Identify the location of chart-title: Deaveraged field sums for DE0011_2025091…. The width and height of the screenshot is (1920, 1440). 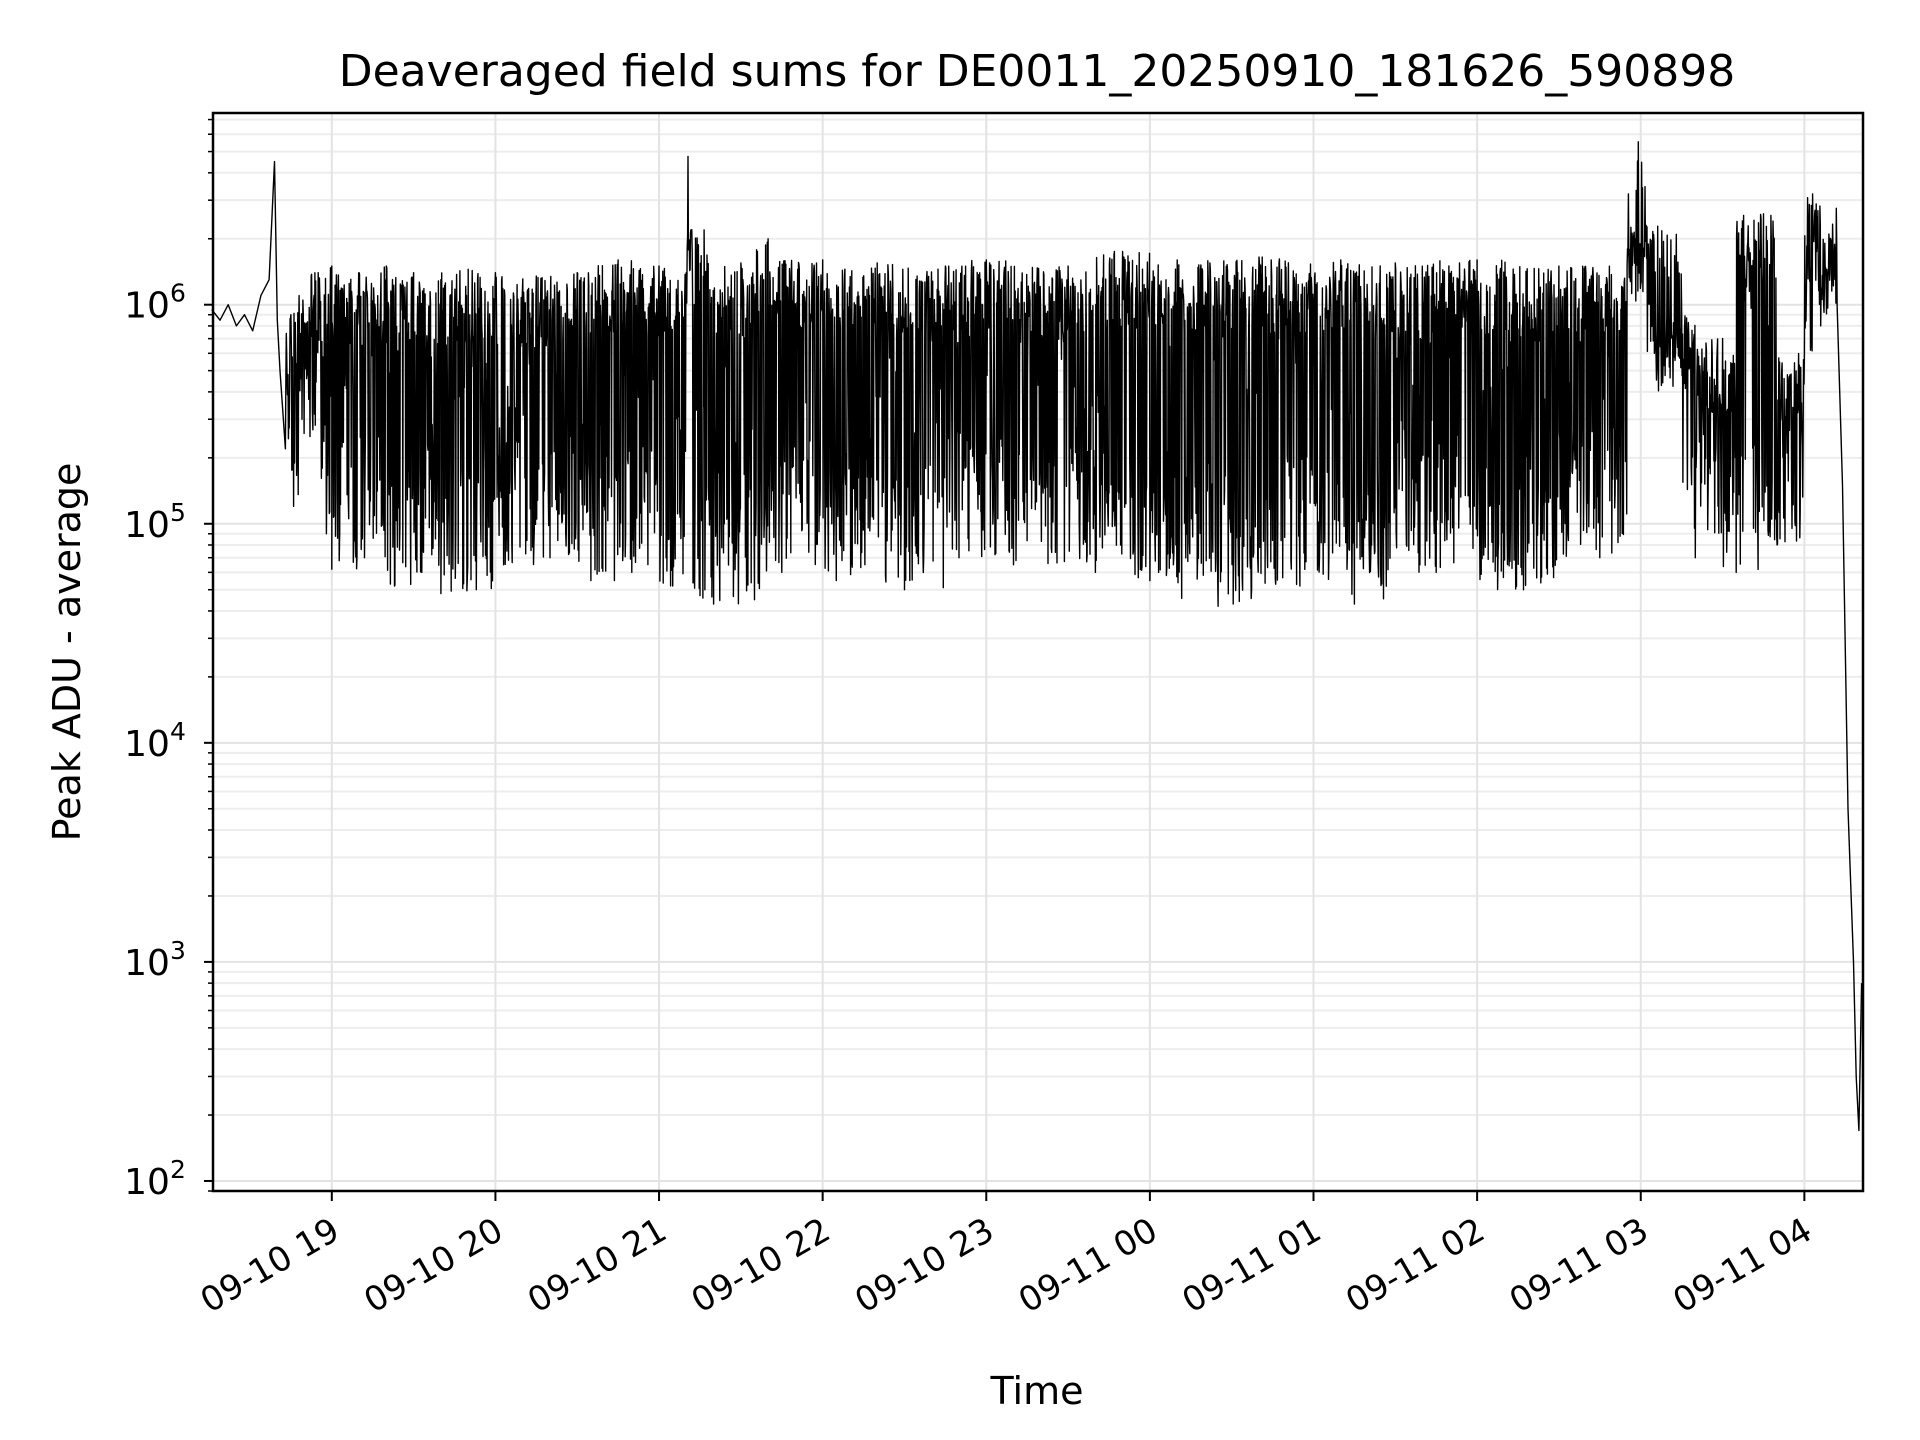
(1037, 71).